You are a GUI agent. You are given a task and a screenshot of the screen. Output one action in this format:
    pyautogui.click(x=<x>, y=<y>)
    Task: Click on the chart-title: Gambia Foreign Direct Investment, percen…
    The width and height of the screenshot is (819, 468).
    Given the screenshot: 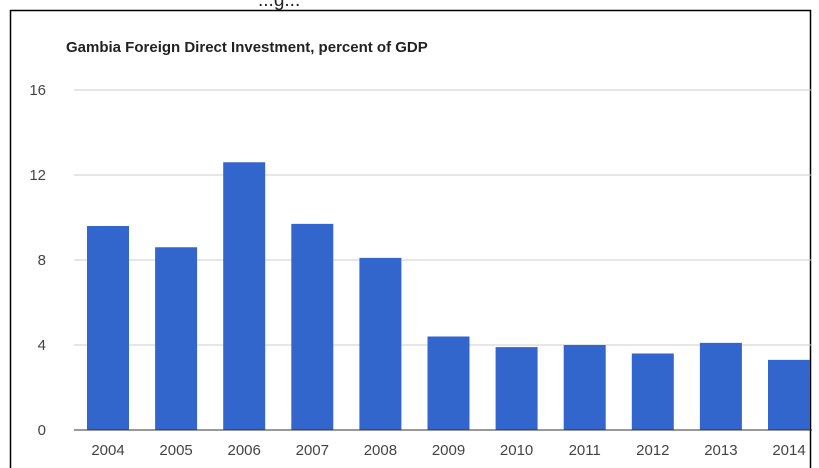 What is the action you would take?
    pyautogui.click(x=247, y=47)
    